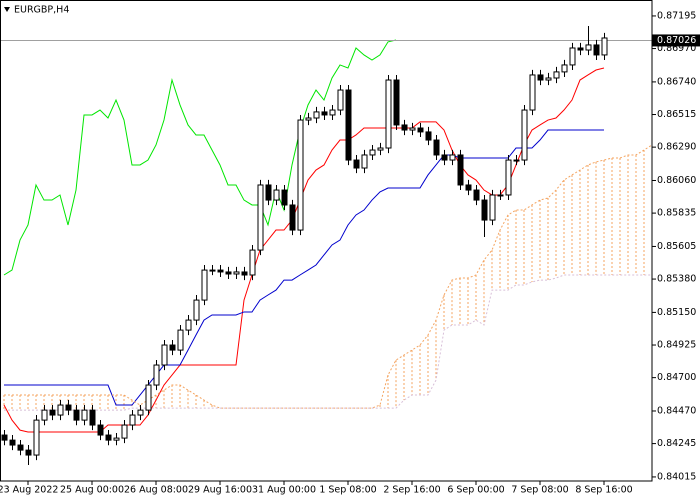 The image size is (700, 500). I want to click on y-tick-label: 0.84470, so click(676, 410).